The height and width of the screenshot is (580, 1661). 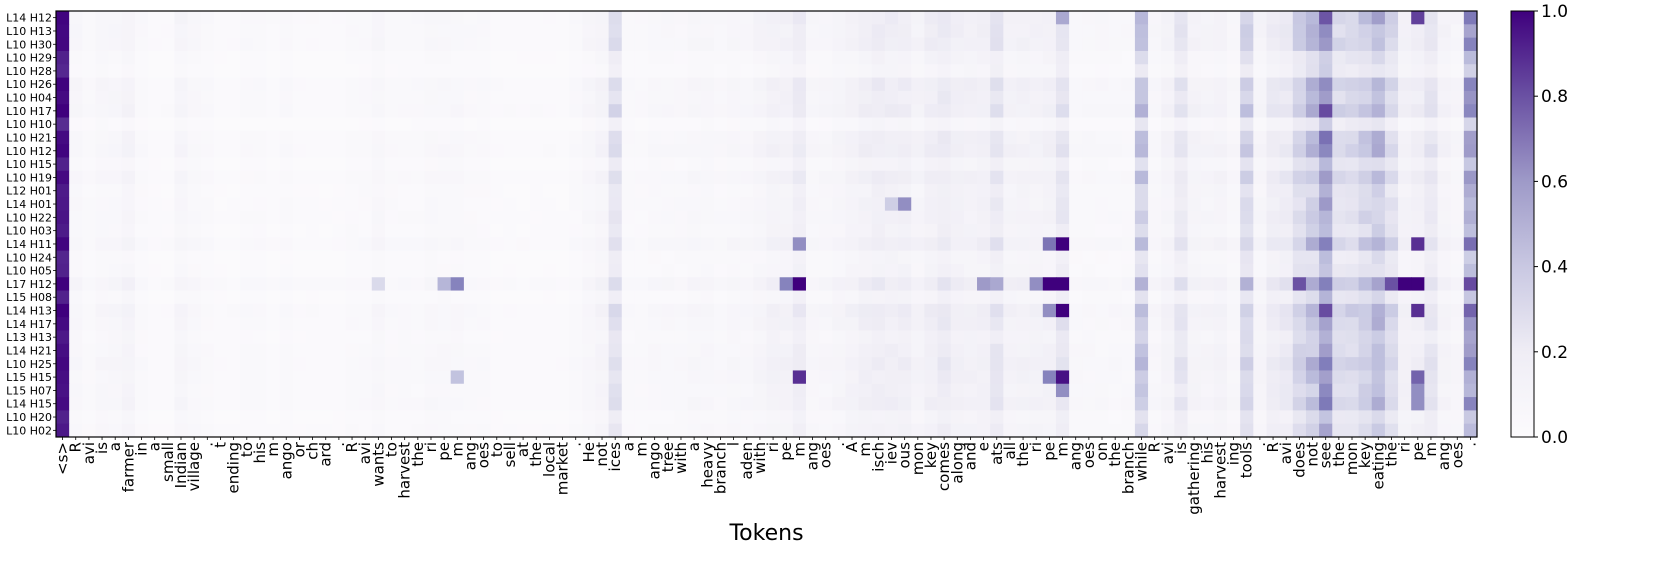 What do you see at coordinates (839, 444) in the screenshot?
I see `x-tick-label: .` at bounding box center [839, 444].